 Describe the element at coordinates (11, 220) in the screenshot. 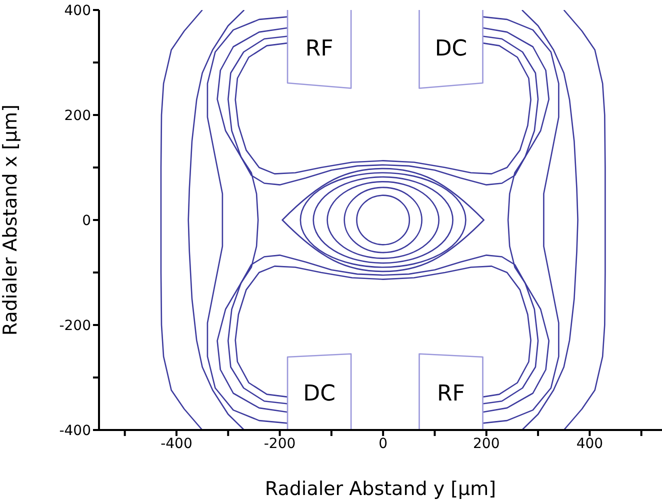

I see `y-axis-title: Radialer Abstand x [µm]` at that location.